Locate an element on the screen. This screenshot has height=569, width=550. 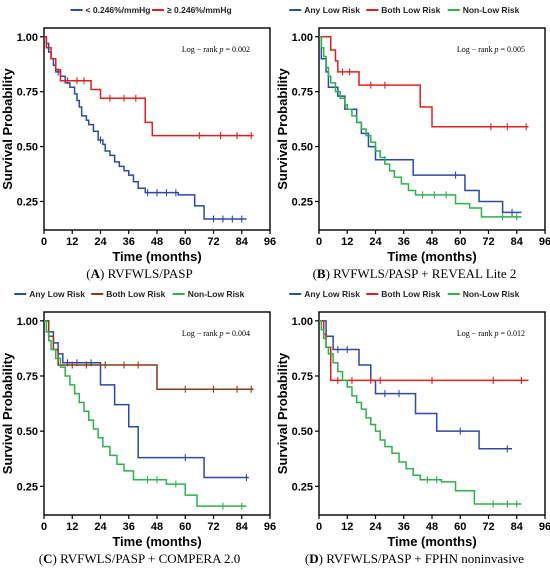
panel-caption: (B) RVFWLS/PASP + REVEAL Lite 2 is located at coordinates (415, 273).